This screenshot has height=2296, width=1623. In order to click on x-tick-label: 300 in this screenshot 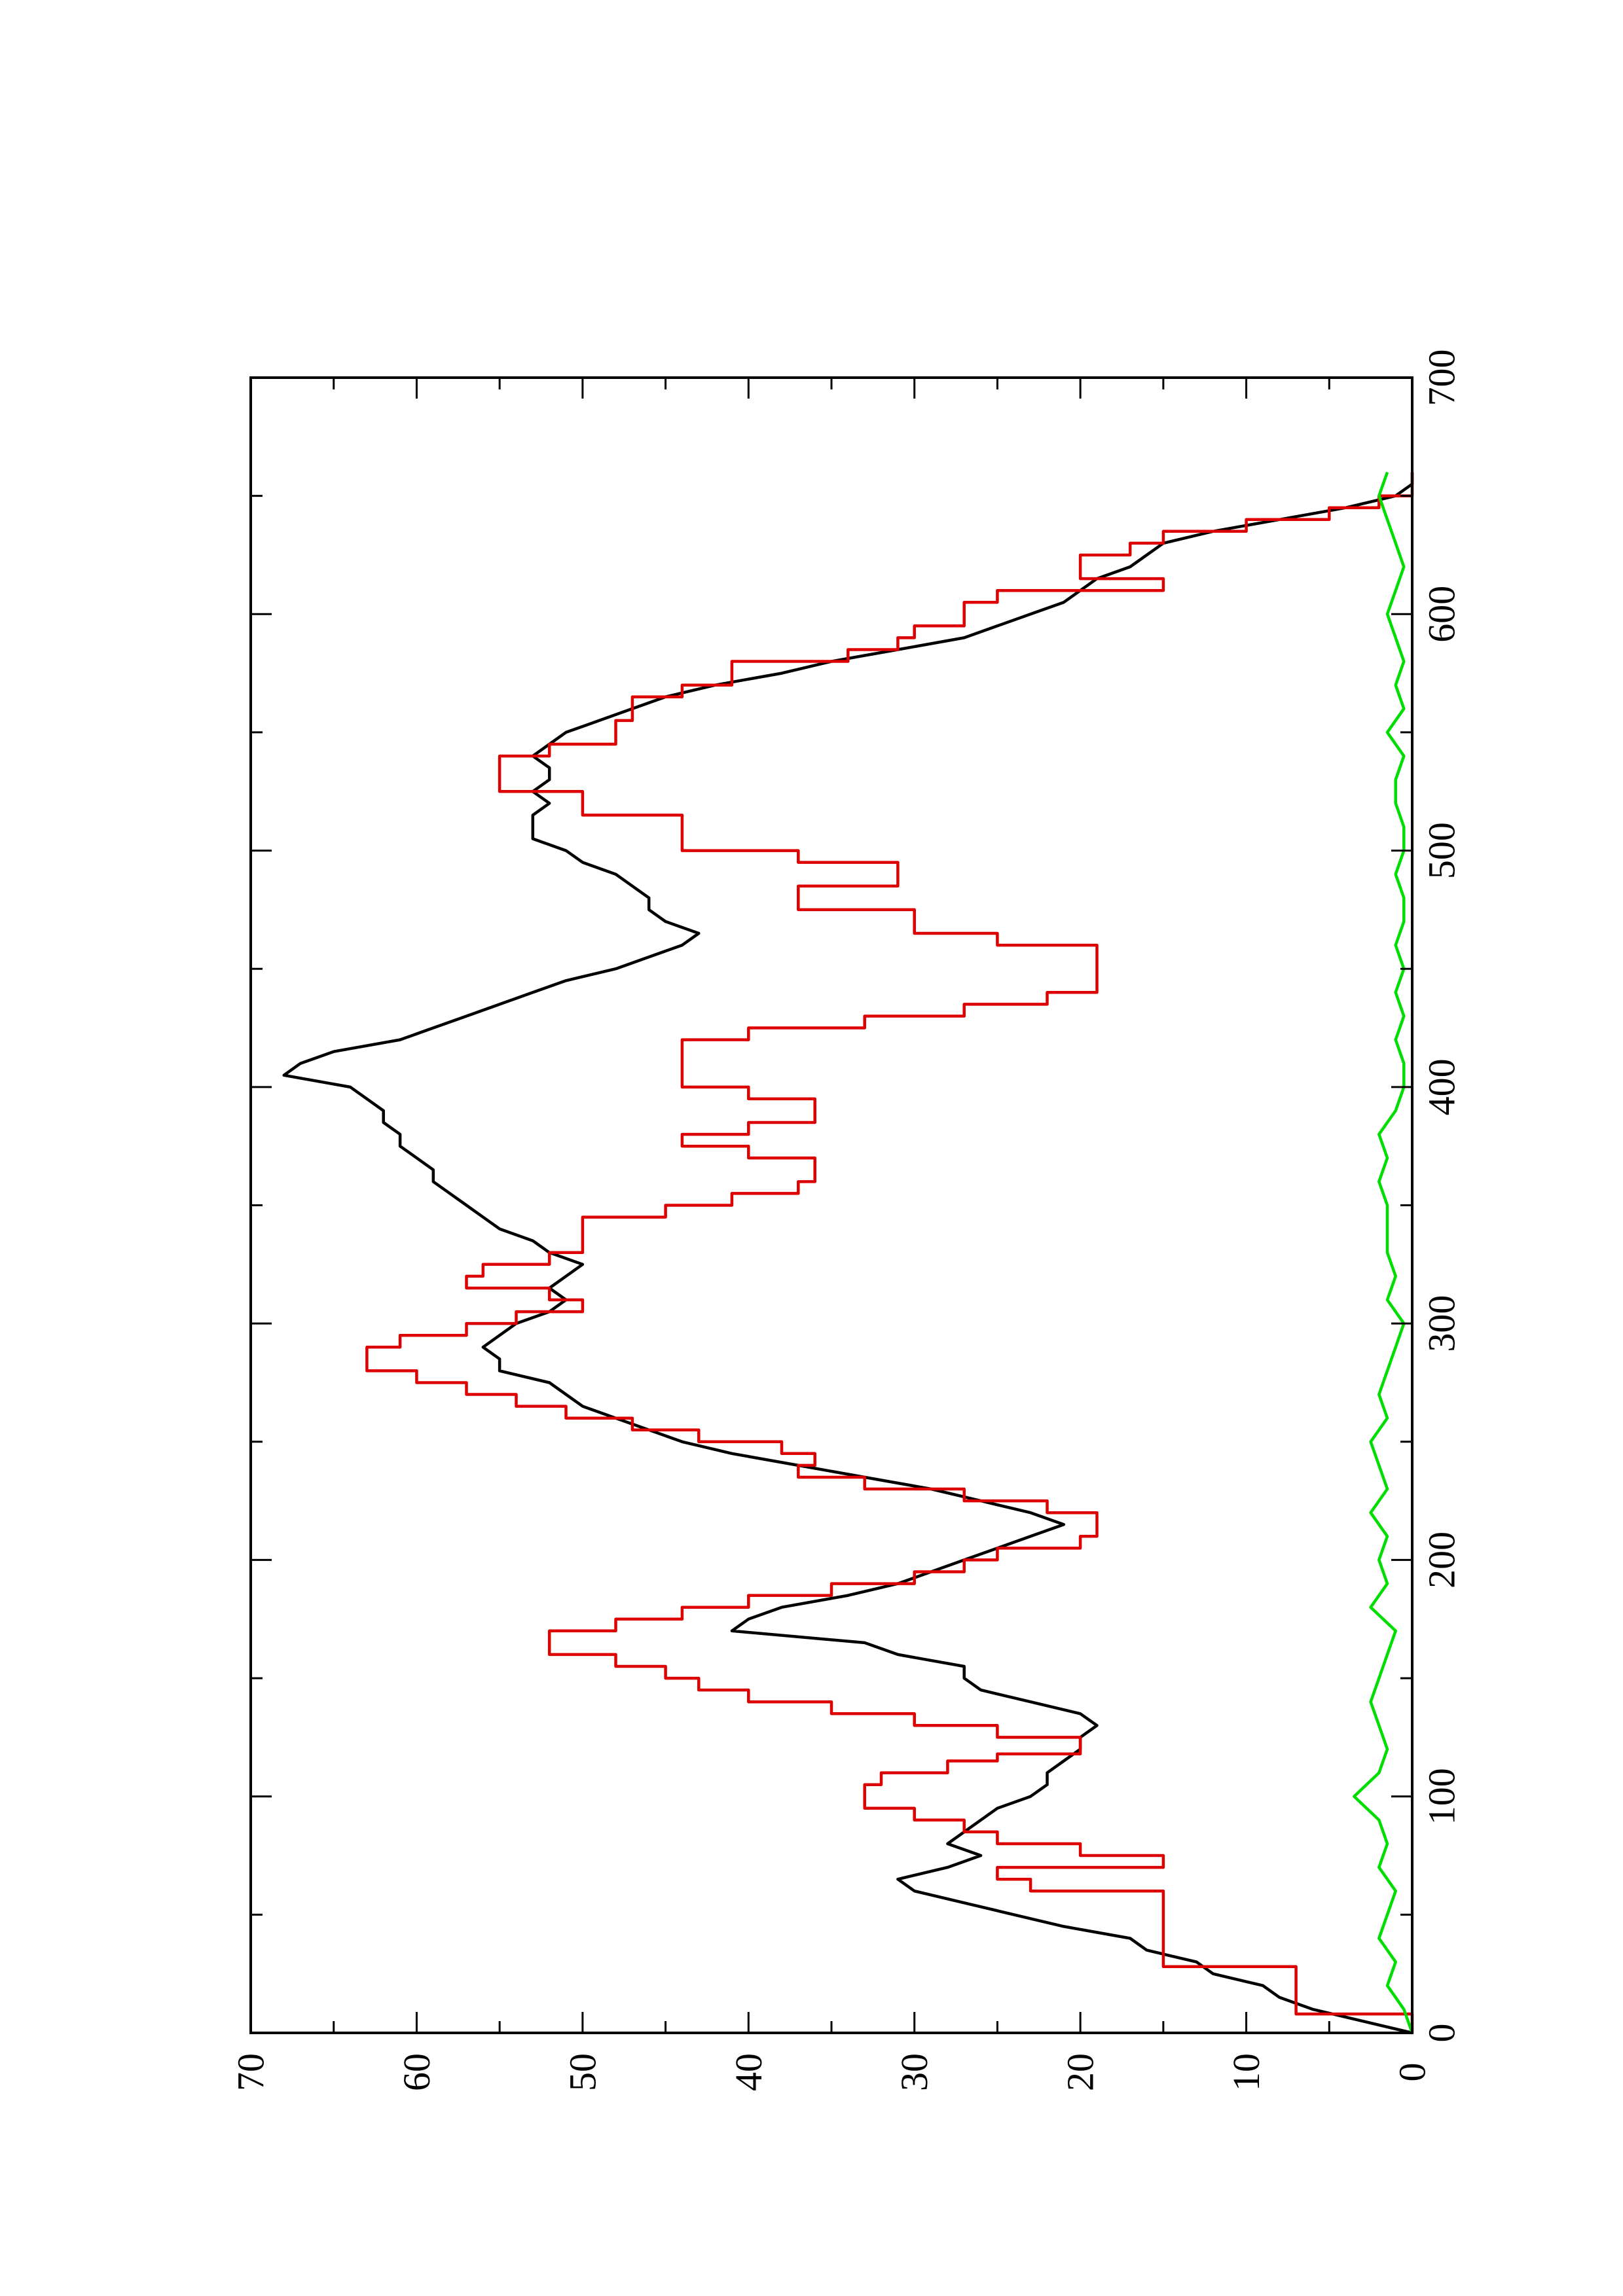, I will do `click(1442, 1323)`.